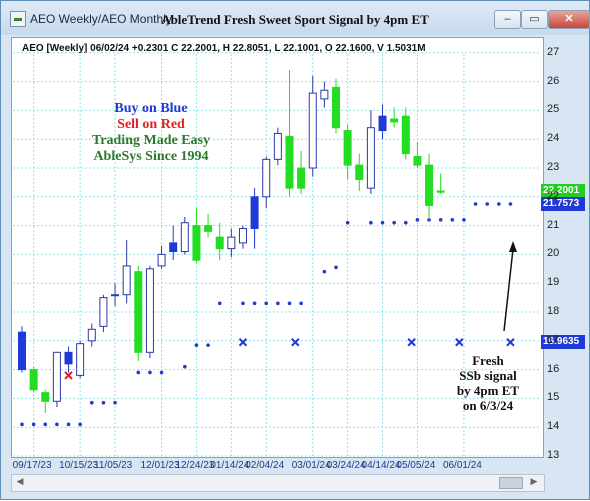  I want to click on price-tag: 22.2001, so click(563, 191).